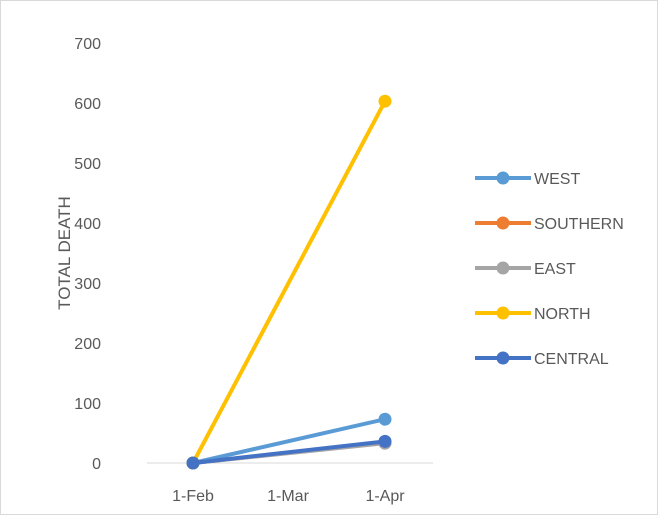 This screenshot has width=658, height=516. Describe the element at coordinates (87, 344) in the screenshot. I see `y-tick-label: 200` at that location.